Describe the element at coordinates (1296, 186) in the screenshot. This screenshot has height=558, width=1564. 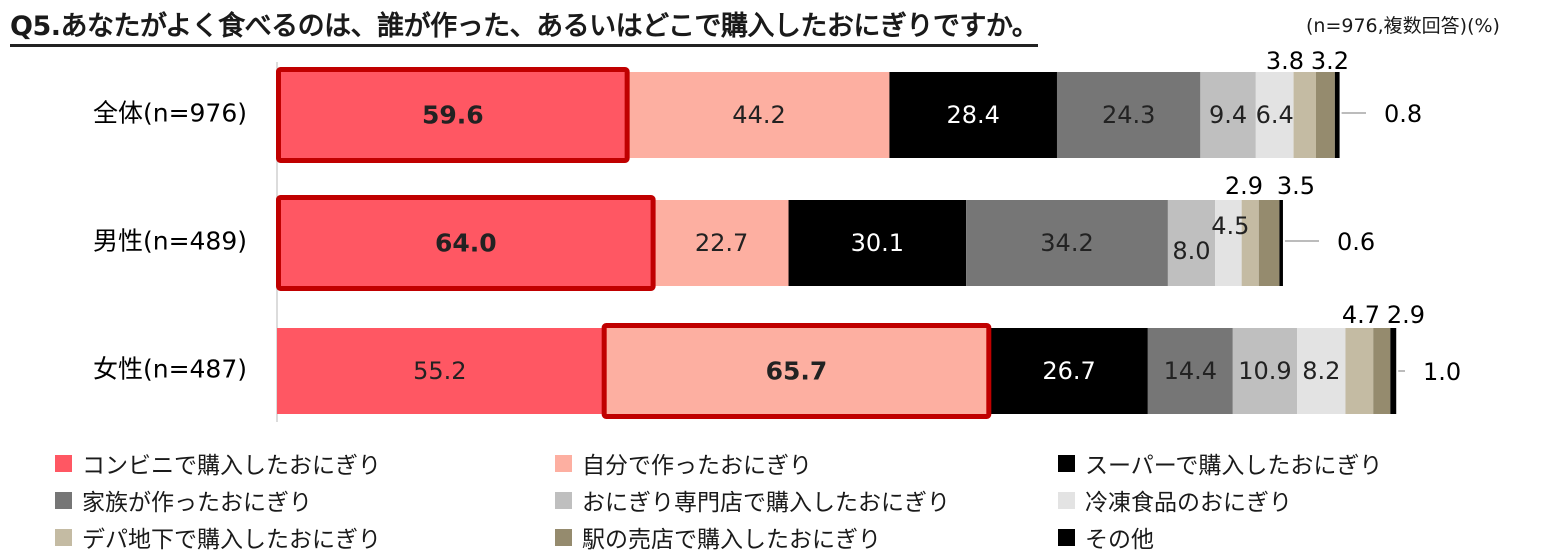
I see `data-label: 3.5` at that location.